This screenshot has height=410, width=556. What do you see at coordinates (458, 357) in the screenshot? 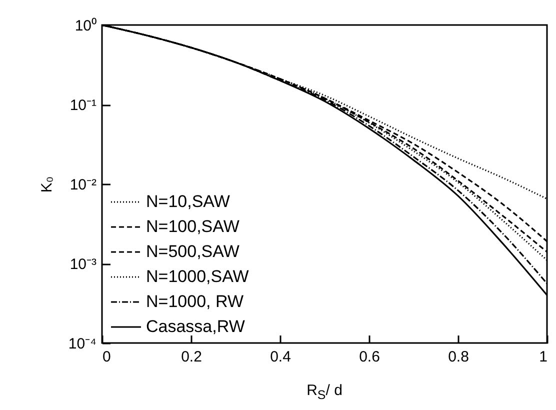
I see `x-tick-label: 0.8` at bounding box center [458, 357].